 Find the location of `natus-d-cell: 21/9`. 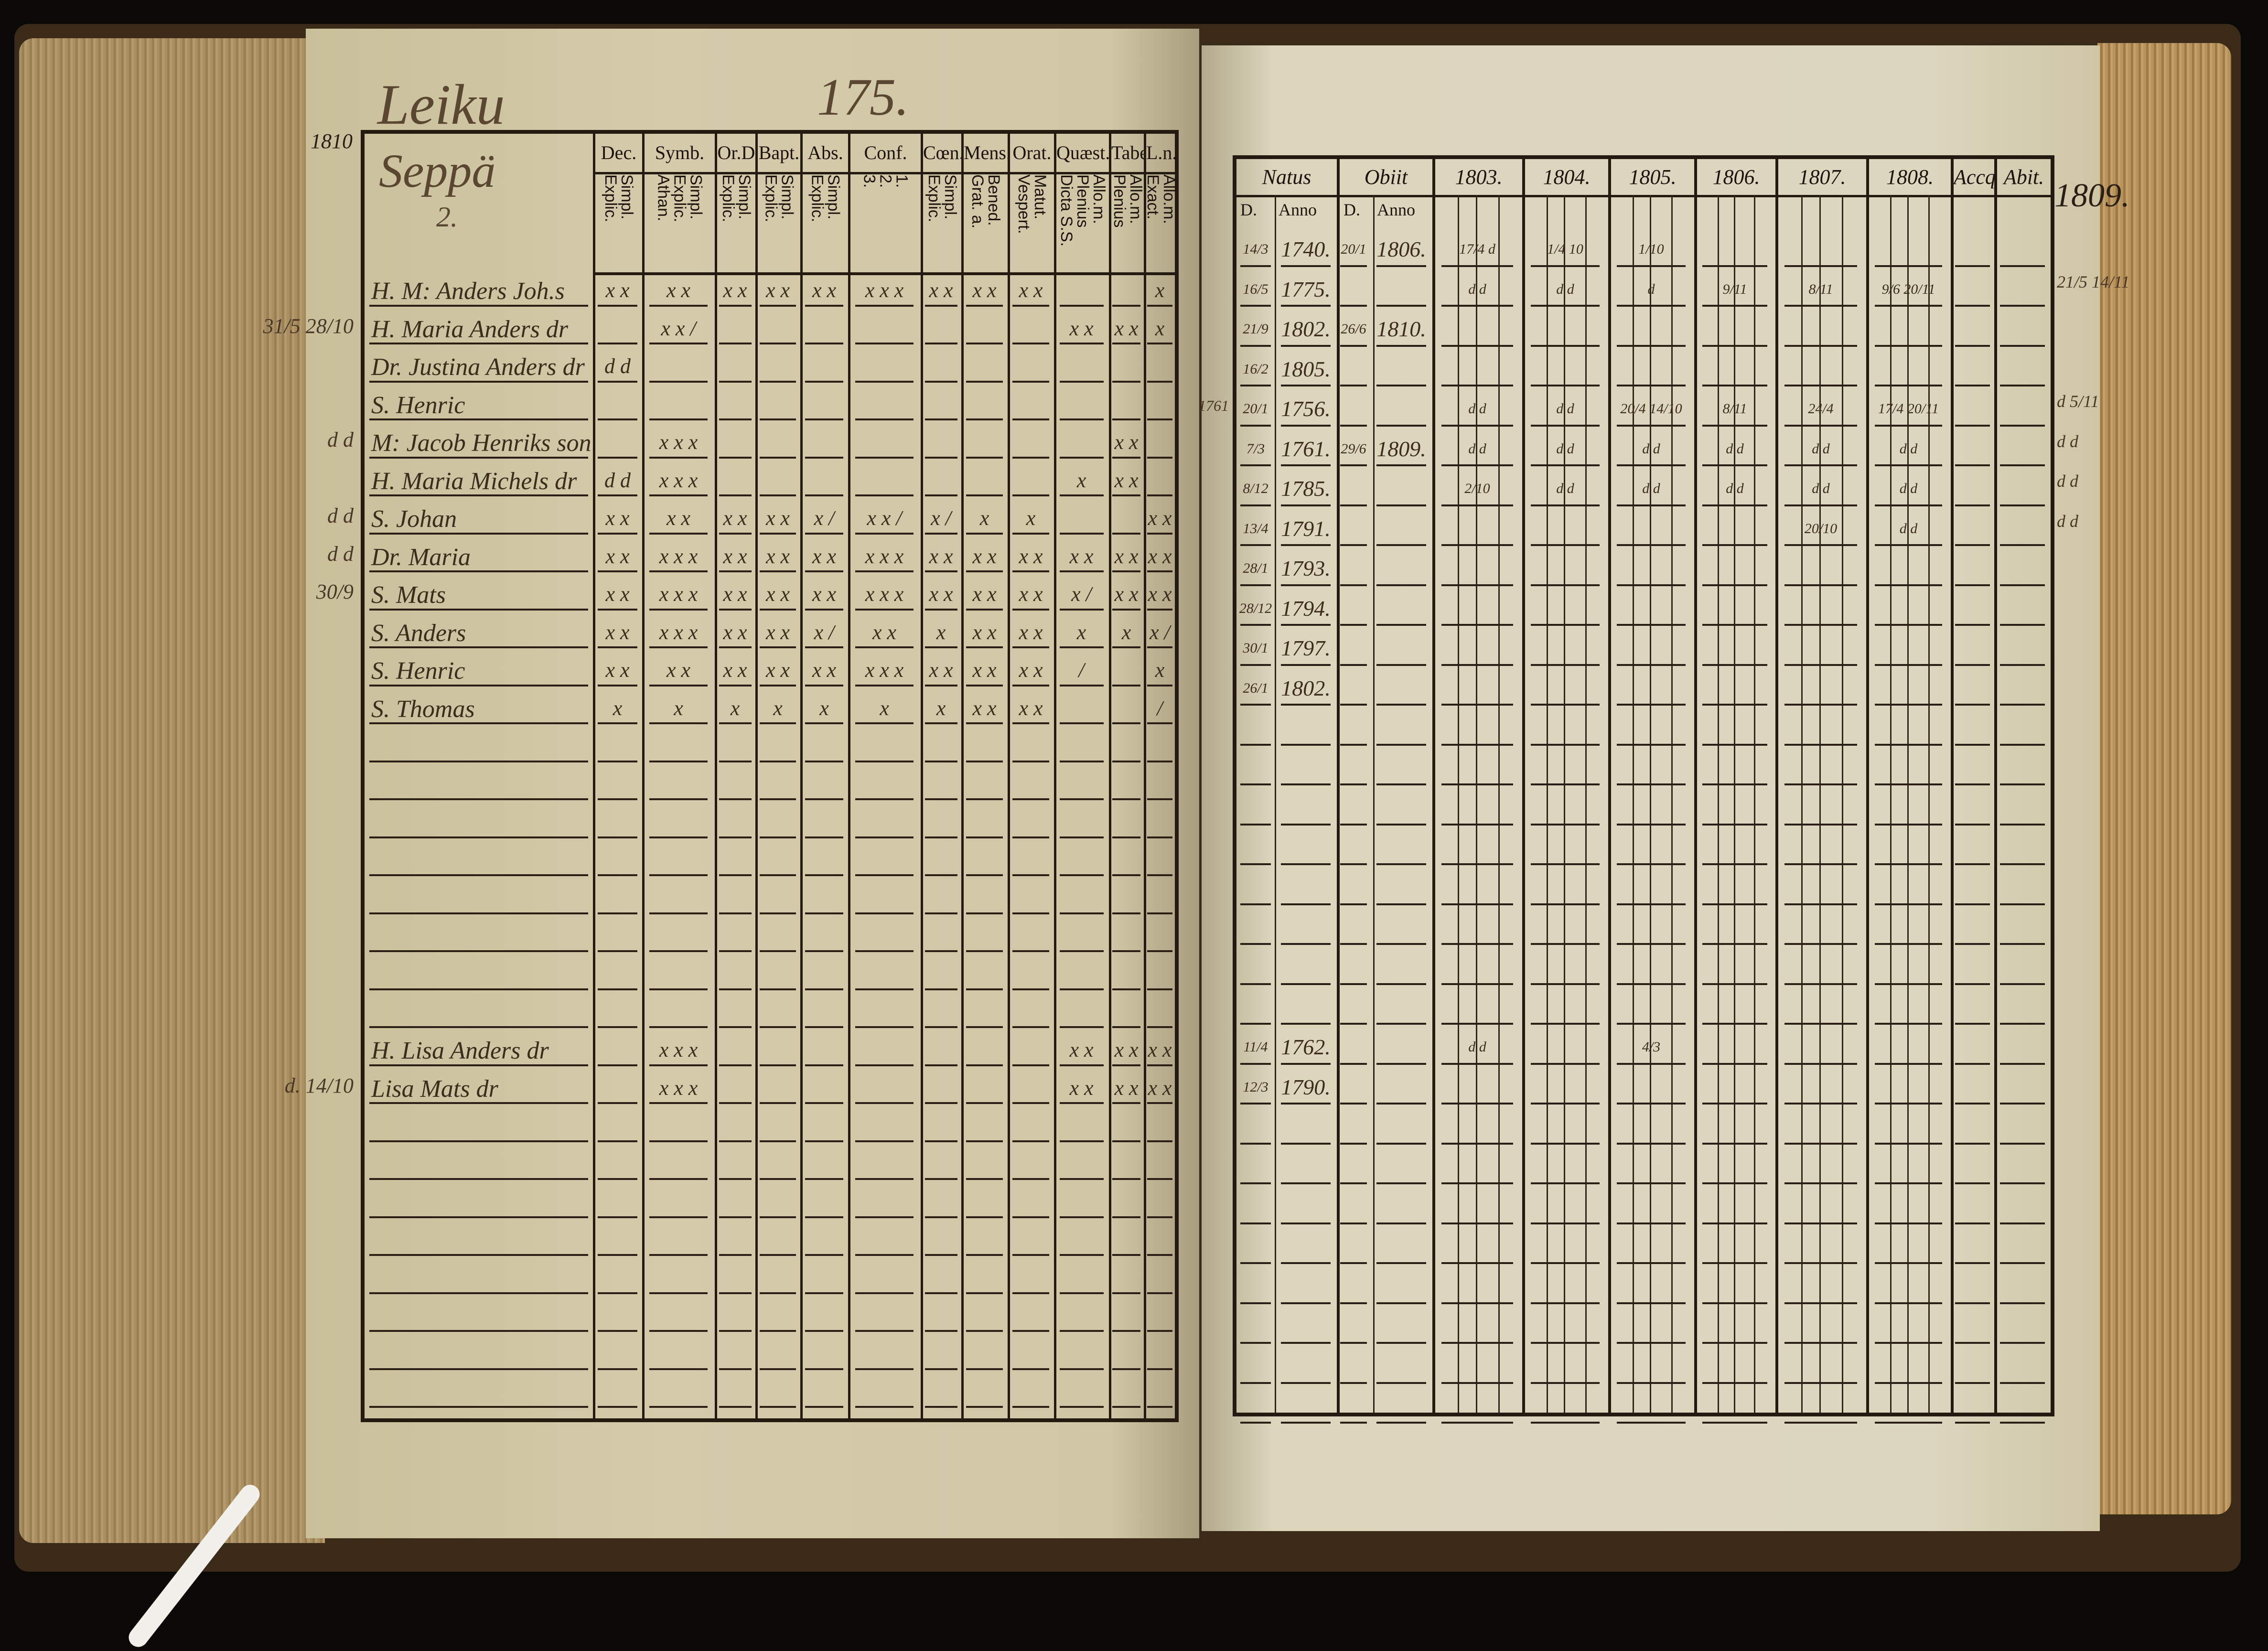

natus-d-cell: 21/9 is located at coordinates (1255, 331).